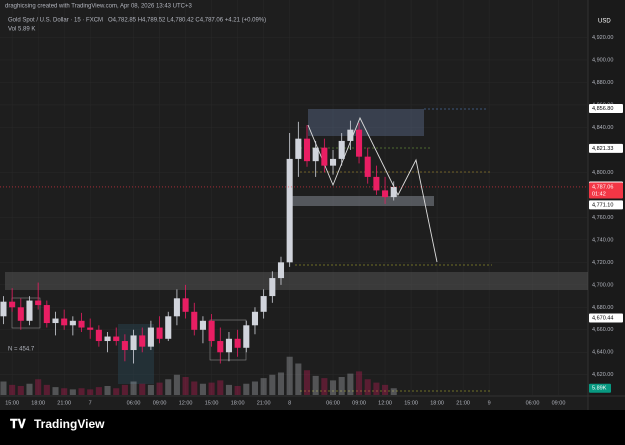 The height and width of the screenshot is (445, 625). I want to click on y-tick-label: 4,920.00, so click(602, 38).